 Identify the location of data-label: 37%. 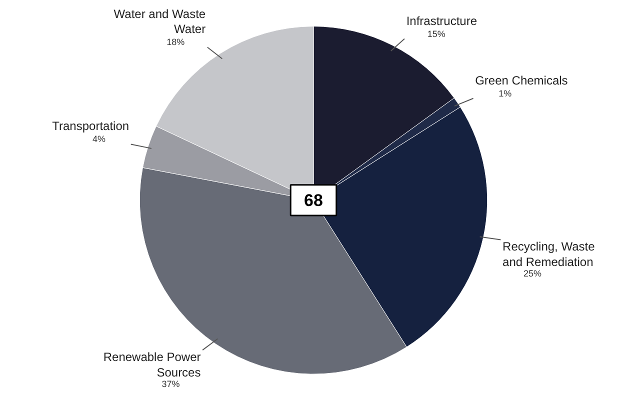
(171, 384).